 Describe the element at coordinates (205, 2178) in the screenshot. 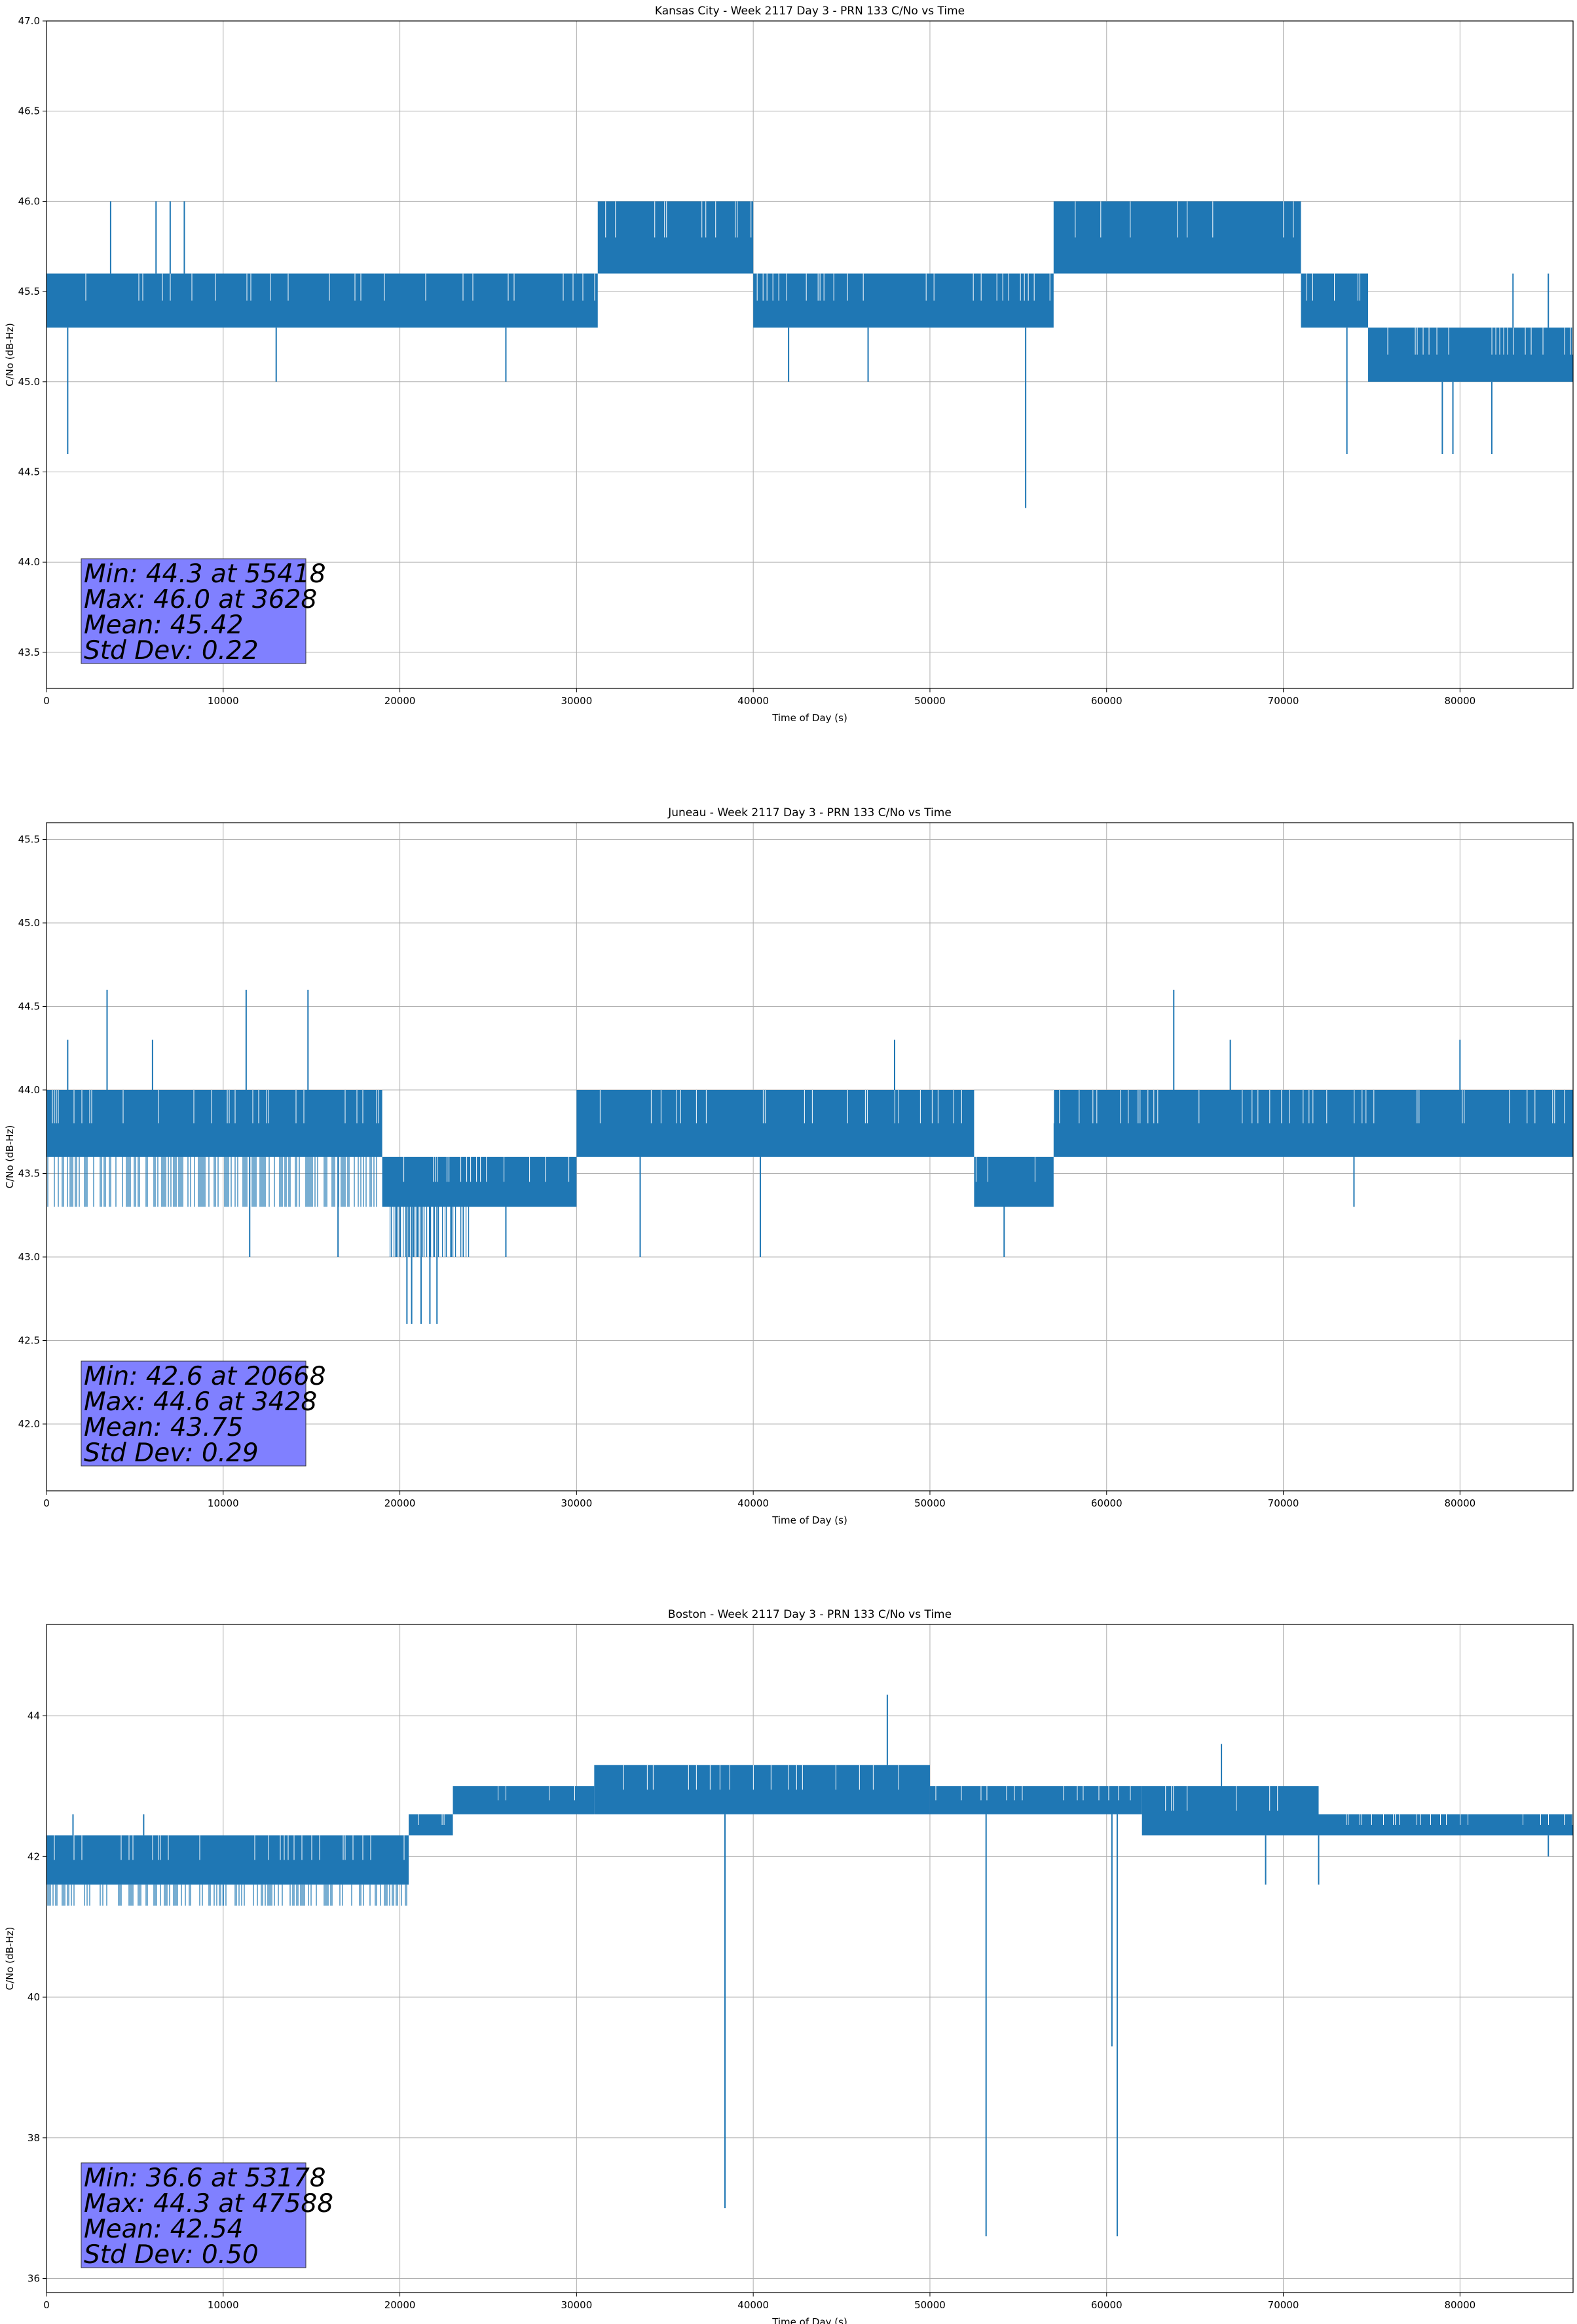

I see `stats-line: Min: 36.6 at 53178` at that location.